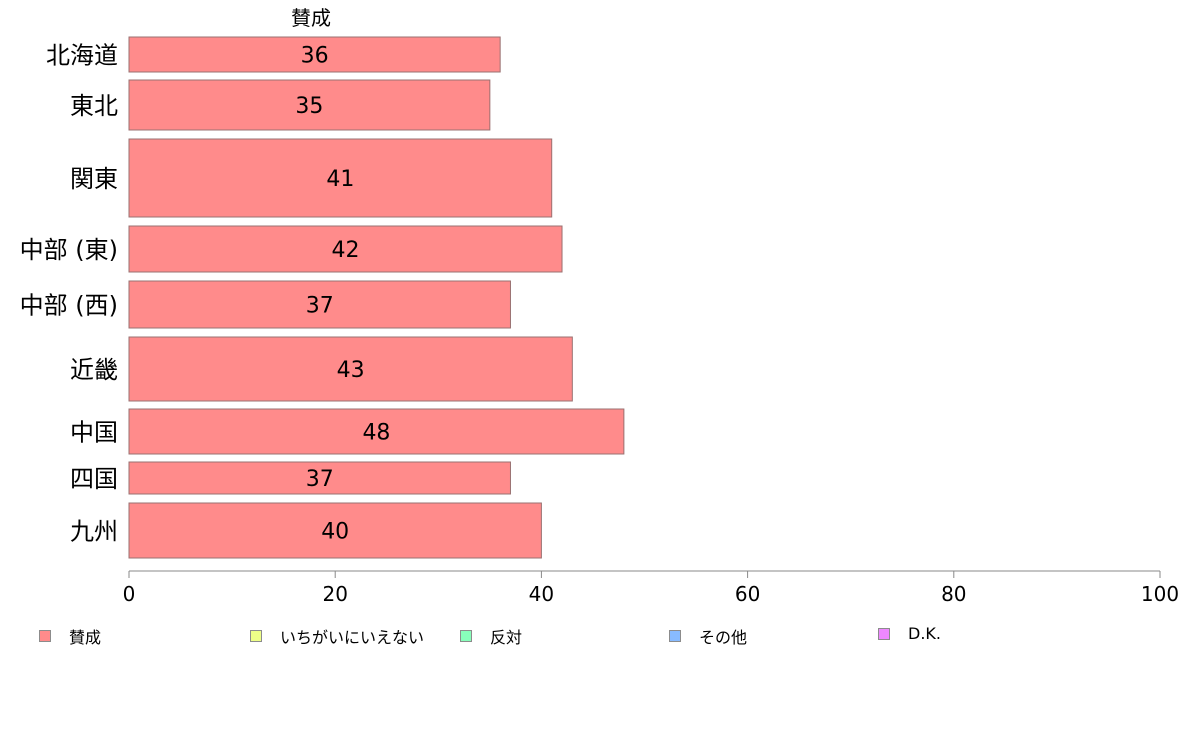 The image size is (1188, 740). I want to click on legend-item-hantai: 反対, so click(491, 636).